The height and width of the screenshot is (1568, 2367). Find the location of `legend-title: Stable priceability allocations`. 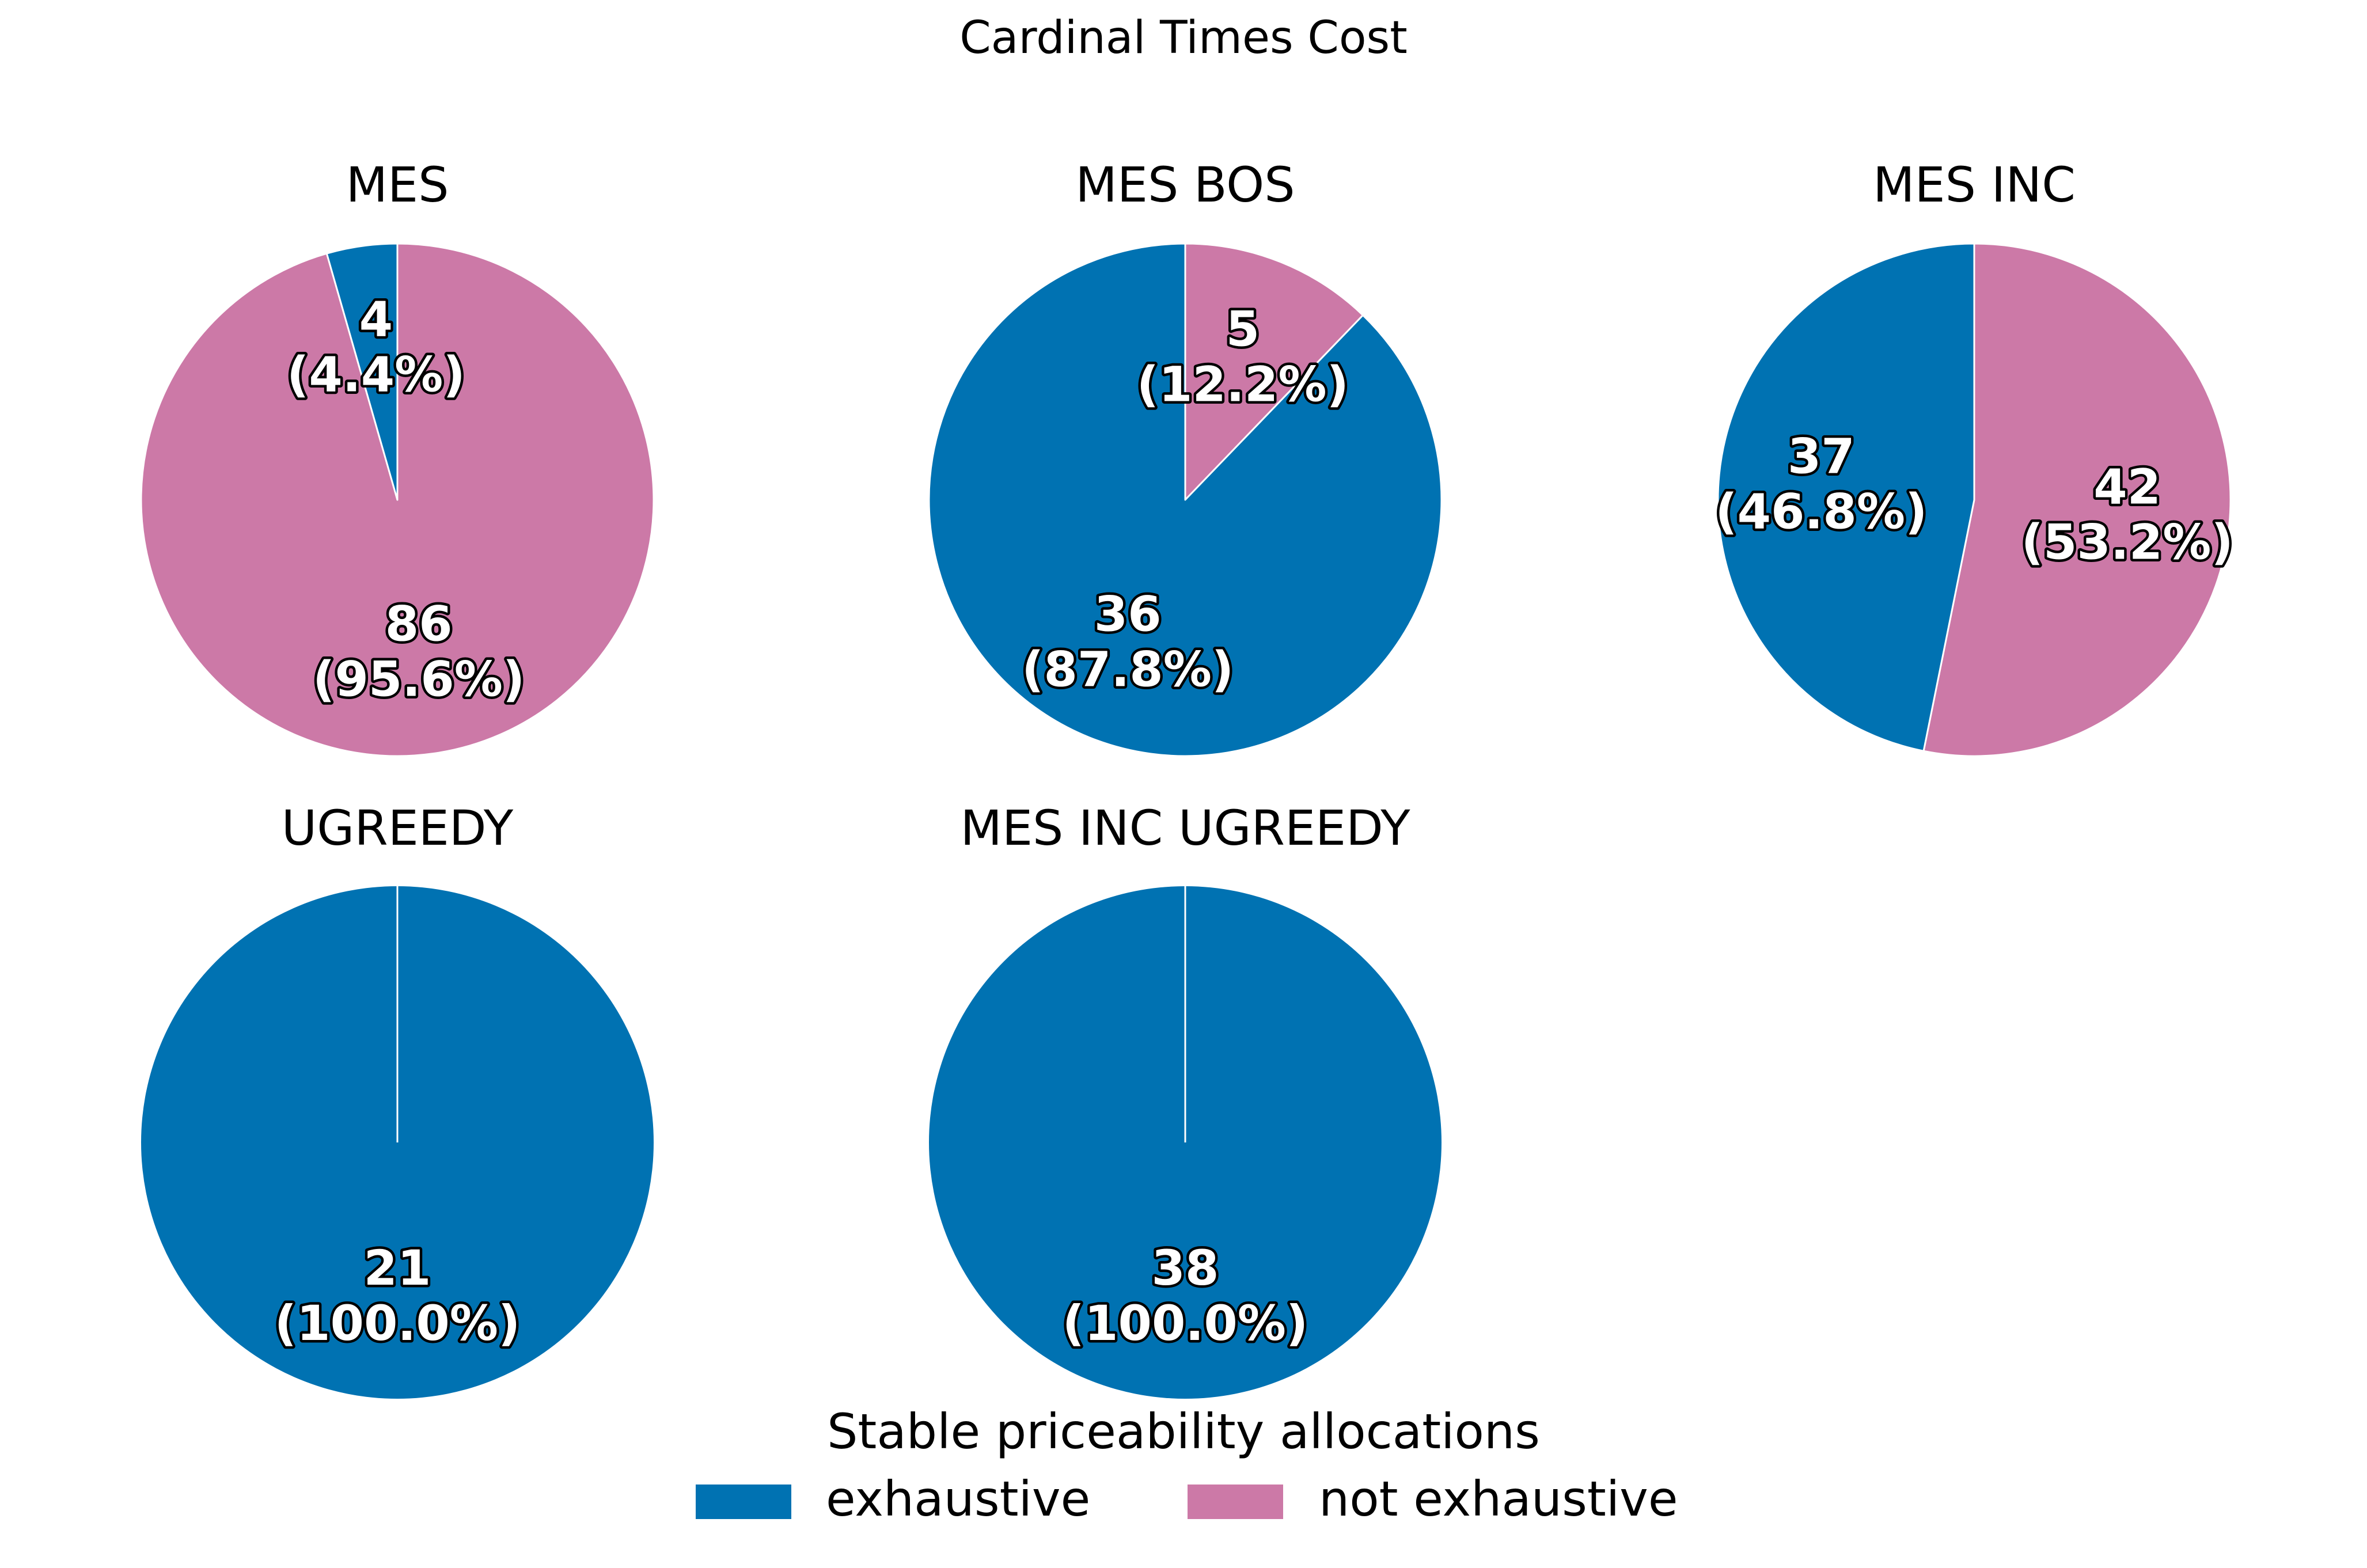

legend-title: Stable priceability allocations is located at coordinates (1183, 1431).